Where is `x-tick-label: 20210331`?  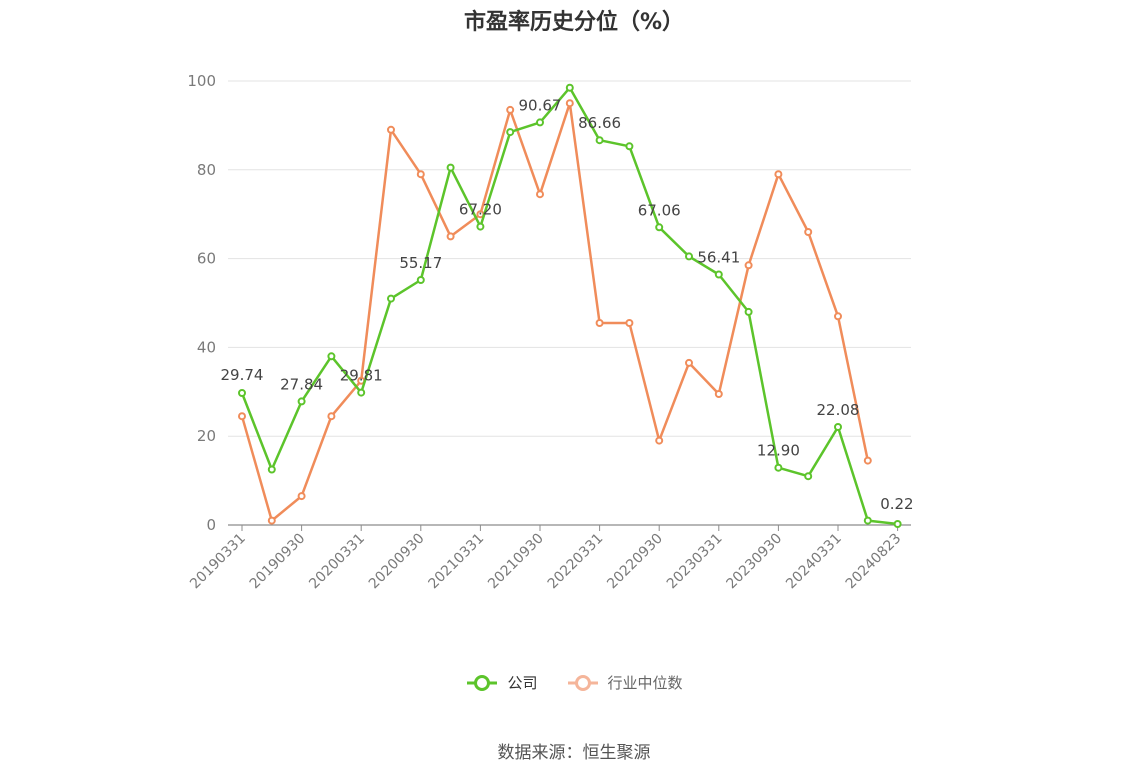 x-tick-label: 20210331 is located at coordinates (457, 562).